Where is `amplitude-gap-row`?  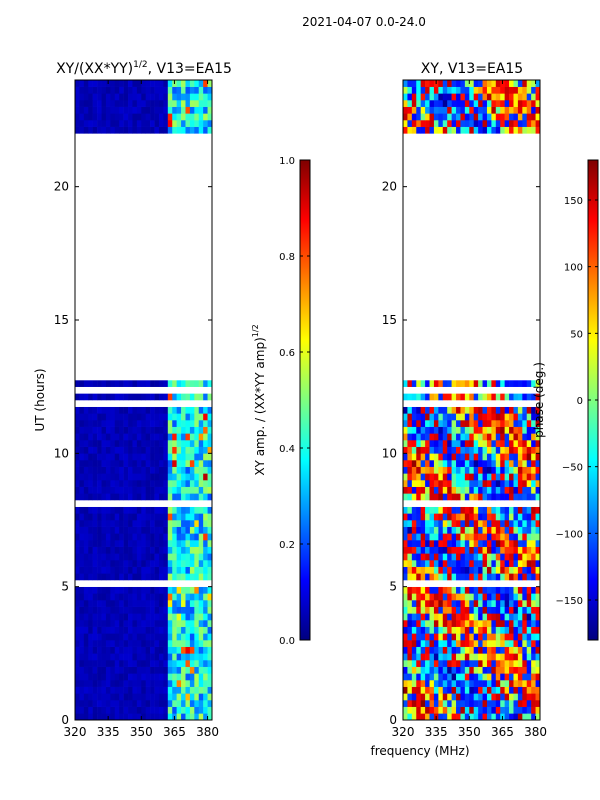
amplitude-gap-row is located at coordinates (143, 183).